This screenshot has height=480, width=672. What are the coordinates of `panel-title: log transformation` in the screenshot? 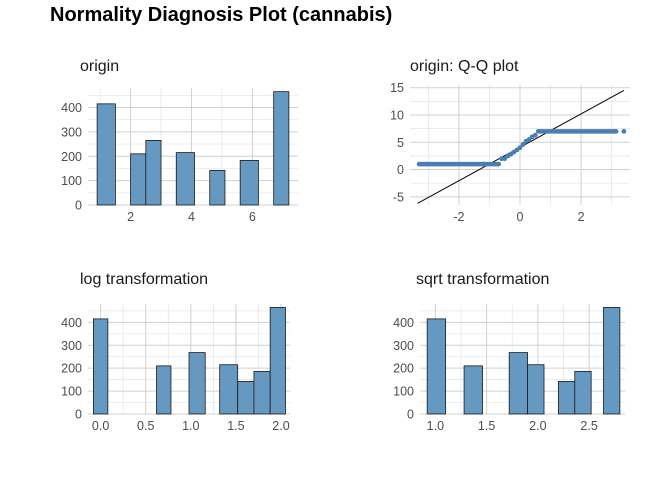 It's located at (144, 279).